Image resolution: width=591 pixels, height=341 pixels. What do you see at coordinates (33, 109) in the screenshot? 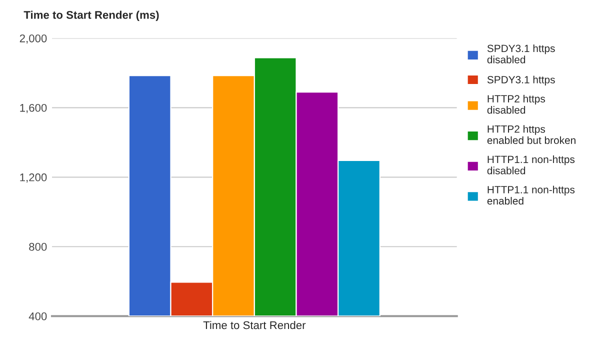
I see `y-tick-label: 1,600` at bounding box center [33, 109].